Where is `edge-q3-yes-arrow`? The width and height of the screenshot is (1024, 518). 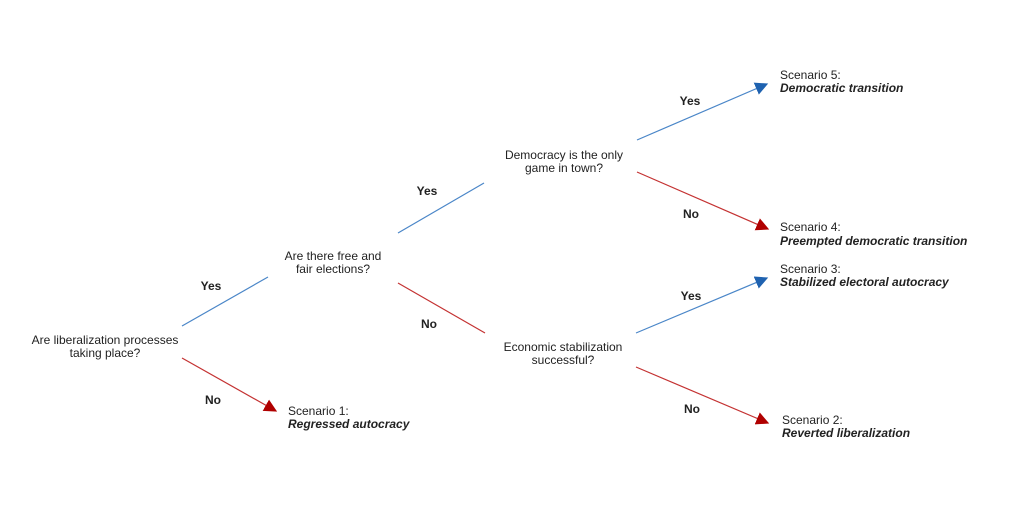
edge-q3-yes-arrow is located at coordinates (702, 111).